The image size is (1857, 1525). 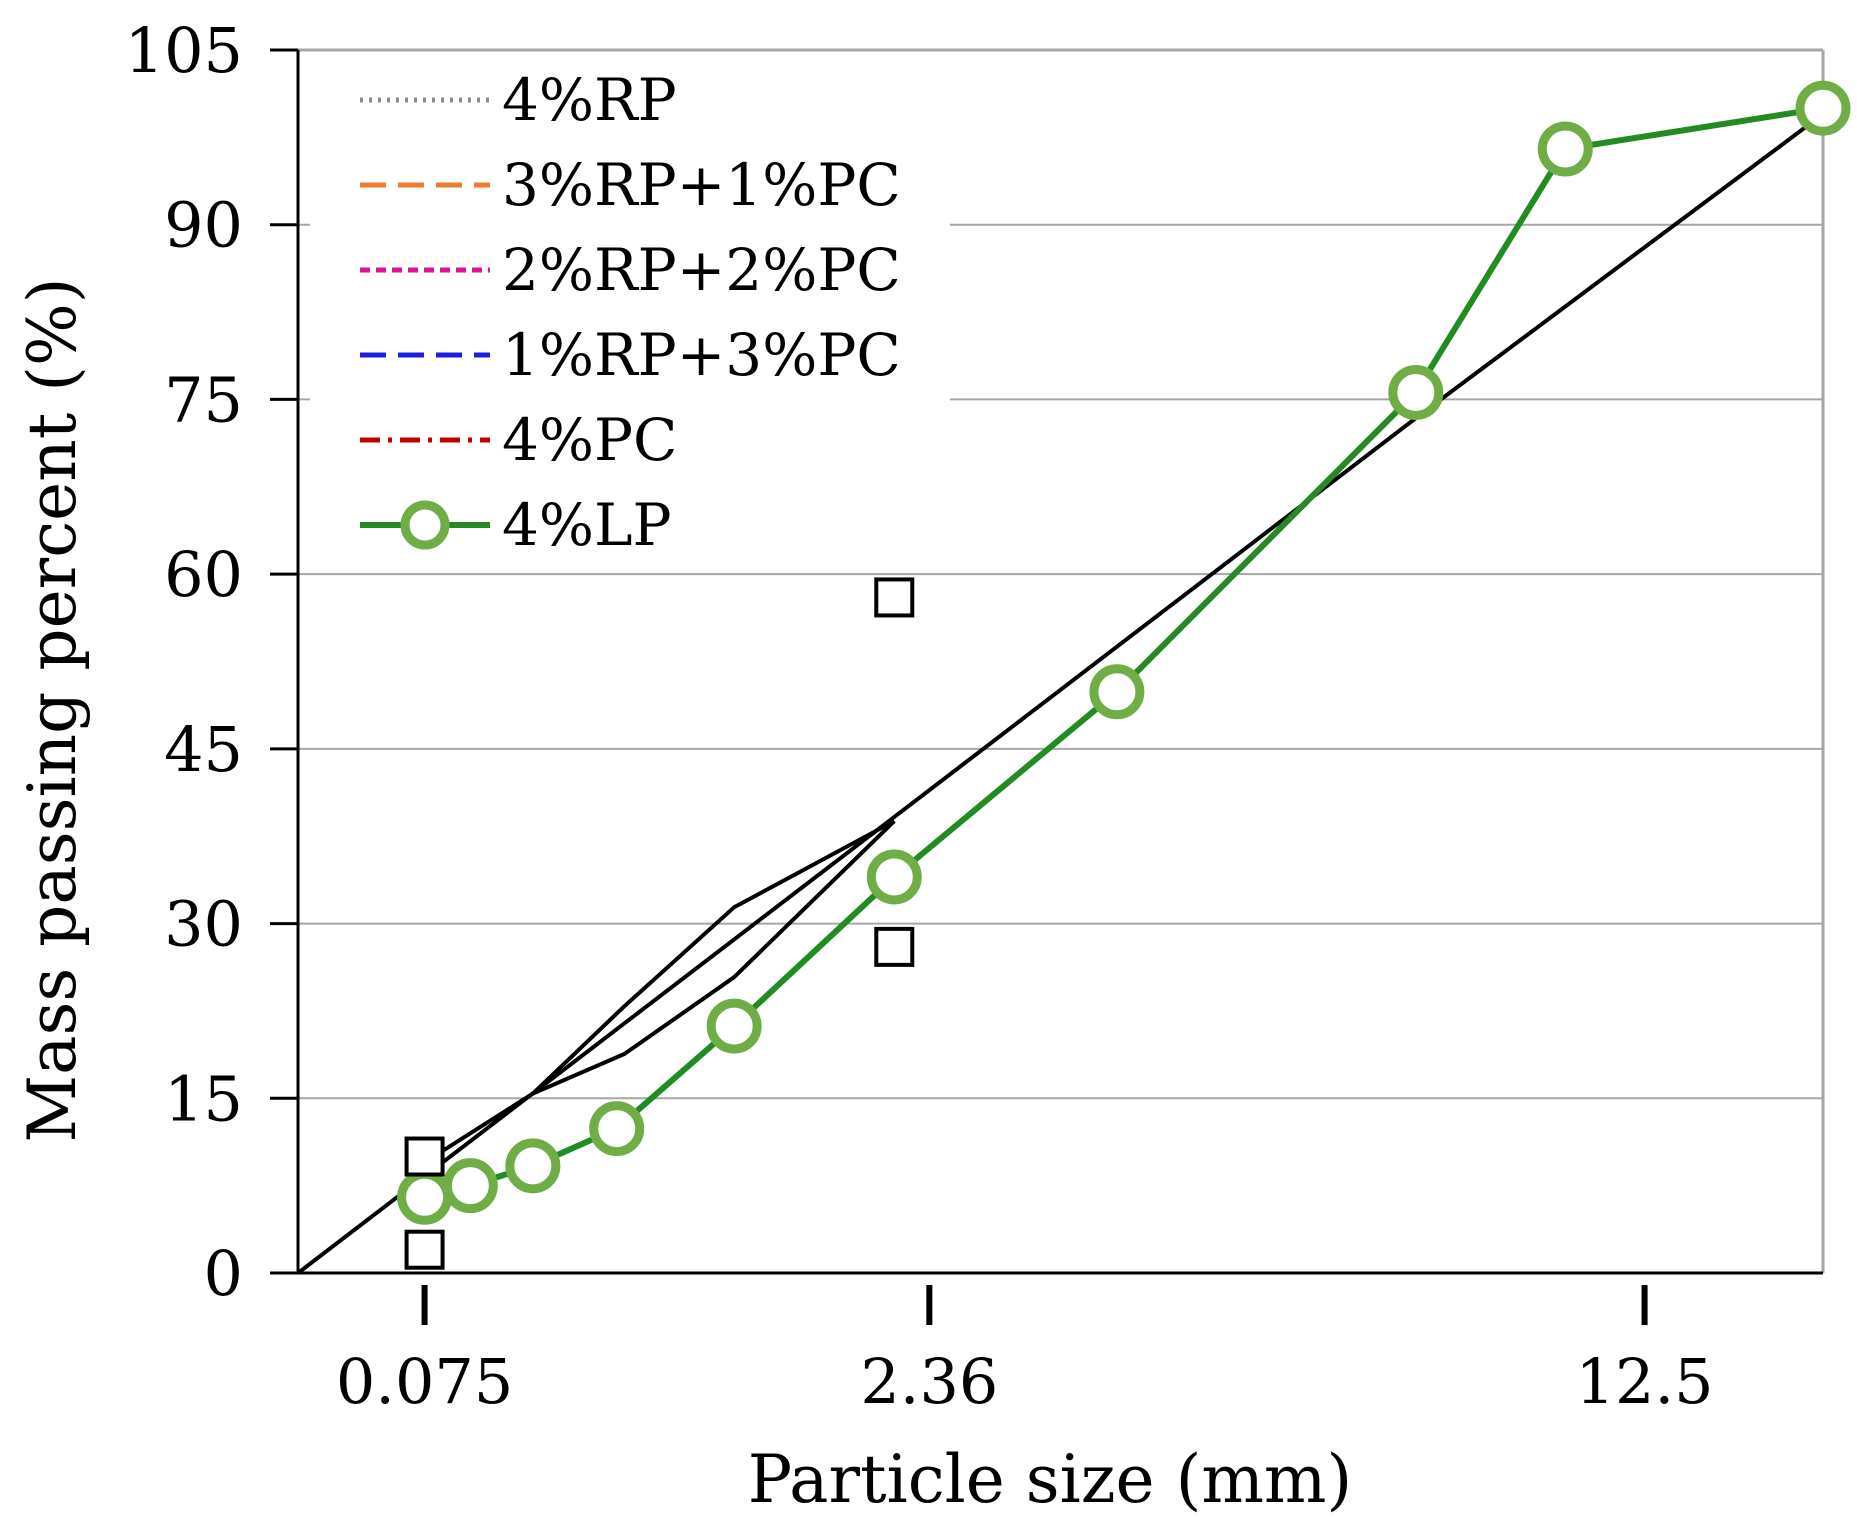 I want to click on y-axis-title: Mass passing percent (%), so click(x=52, y=710).